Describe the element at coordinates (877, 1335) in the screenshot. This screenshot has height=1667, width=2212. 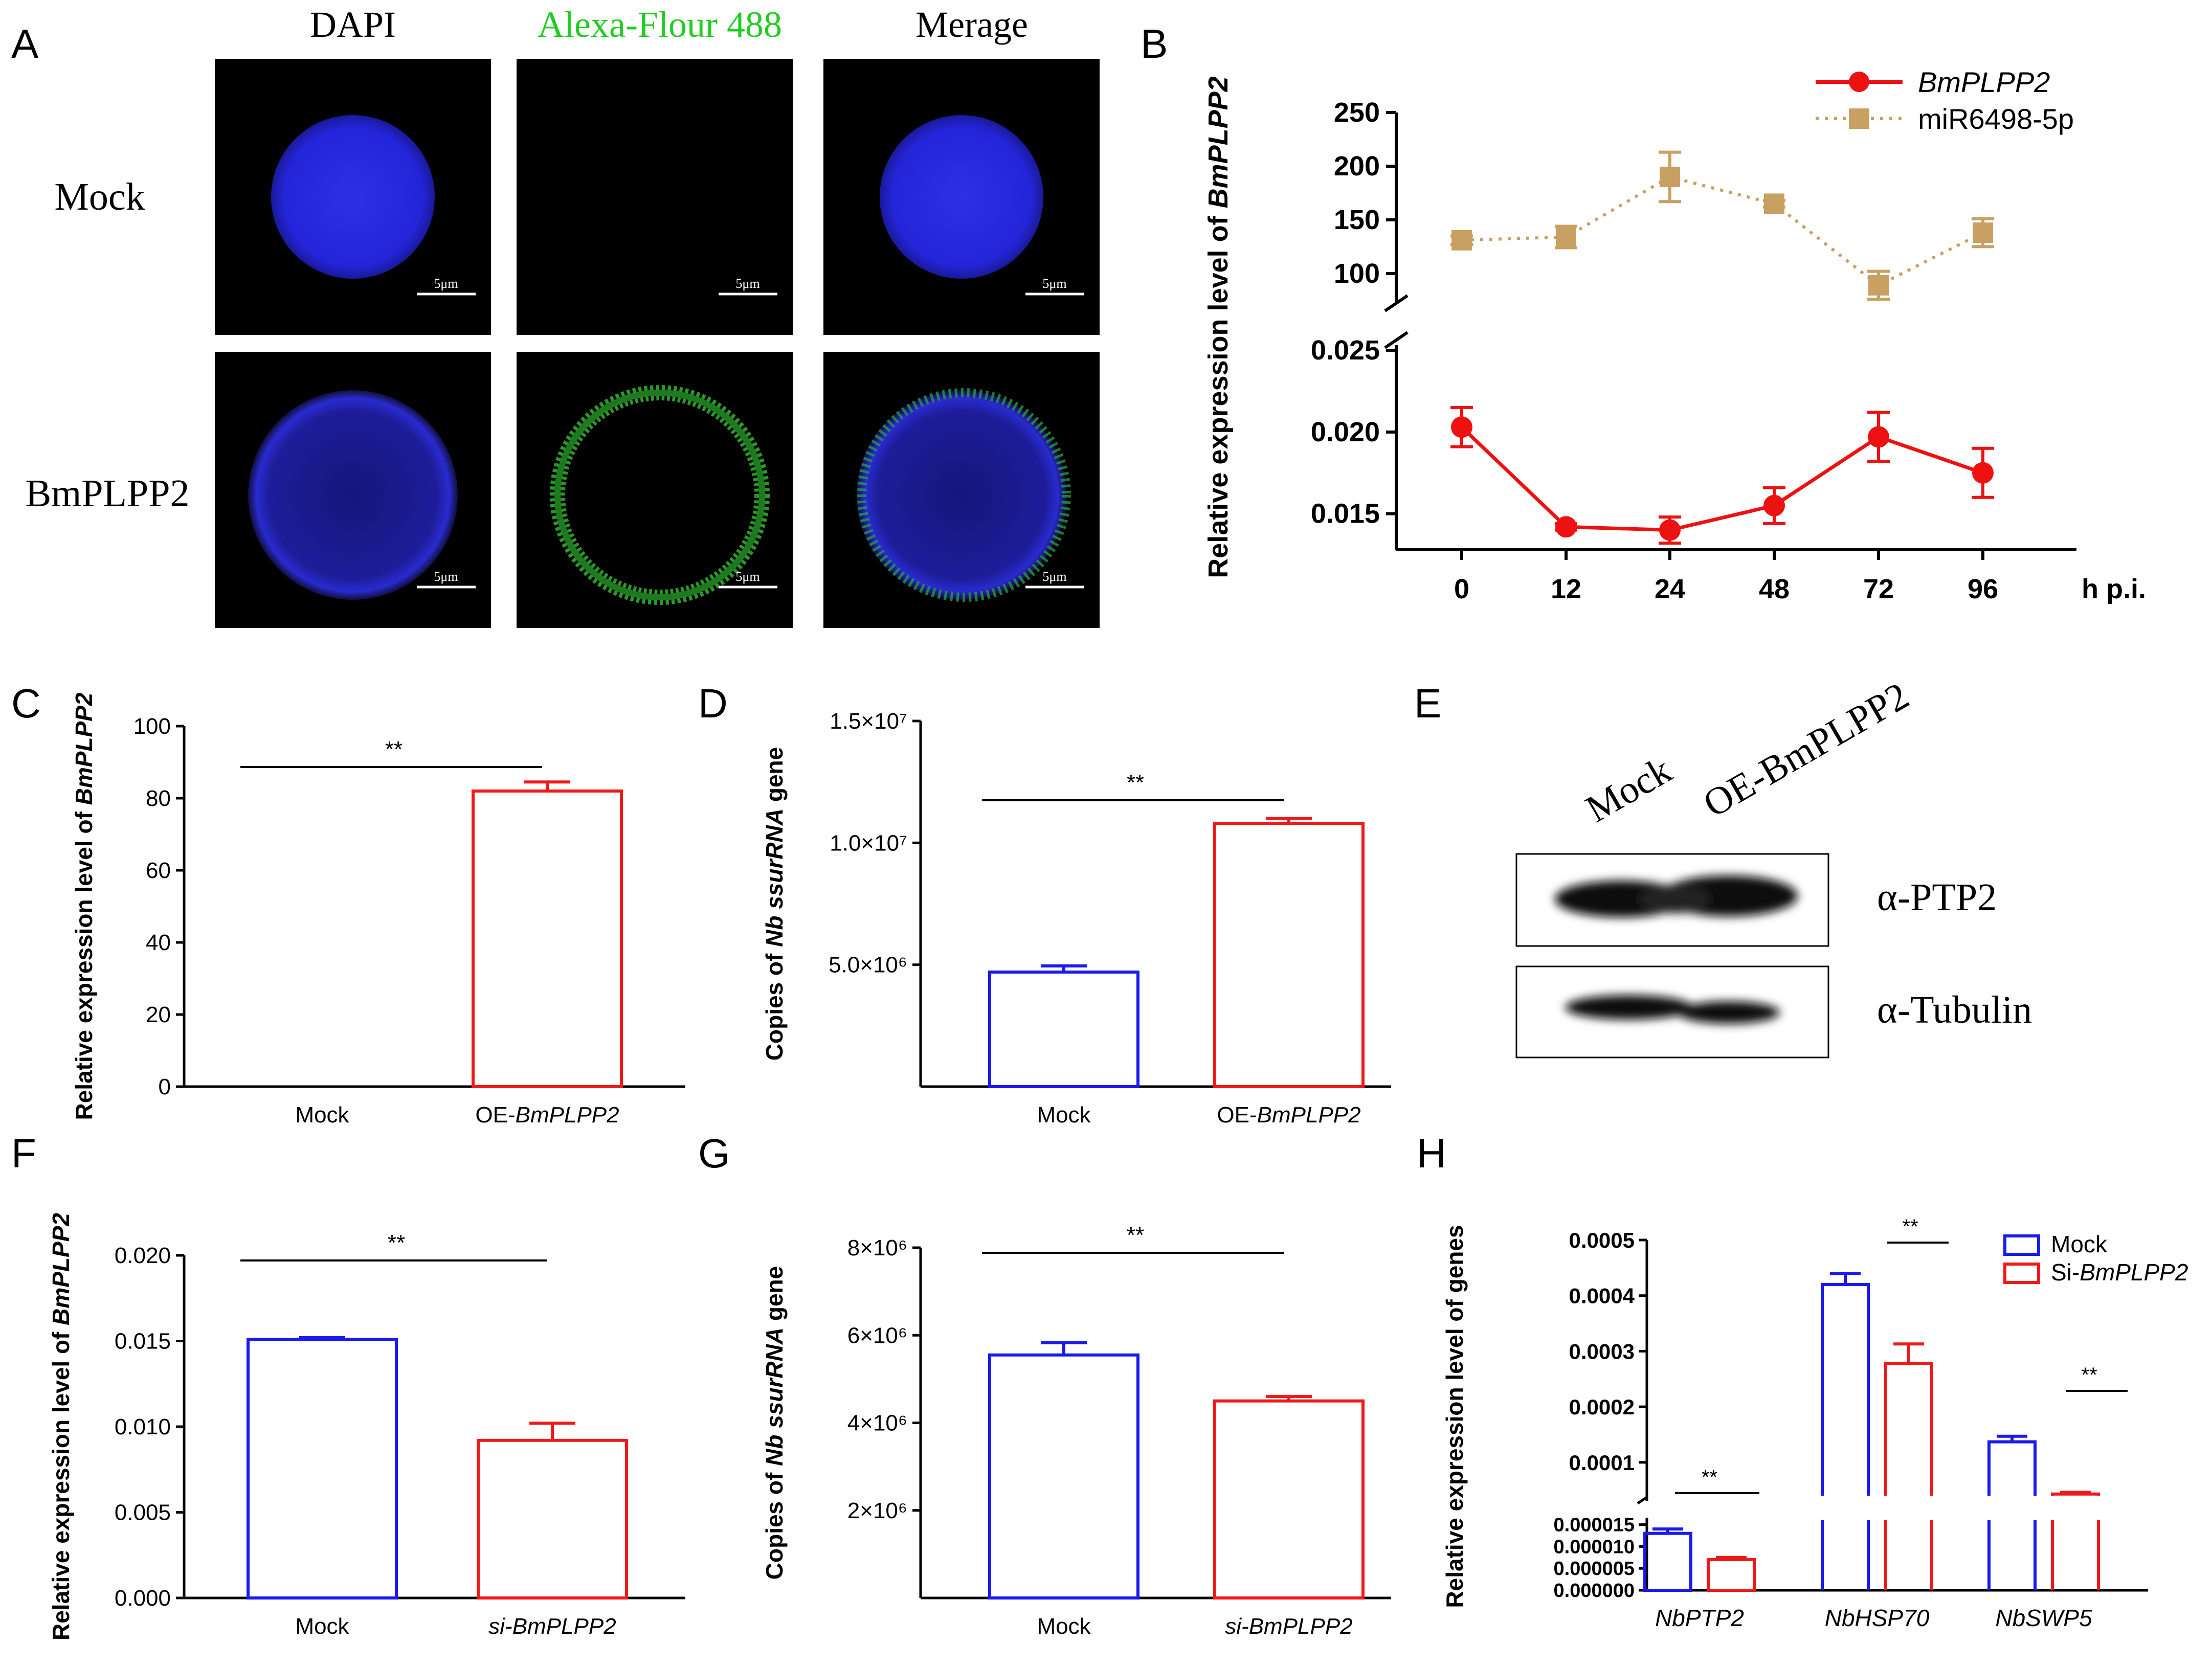
I see `y-tick-label: 6×10⁶` at that location.